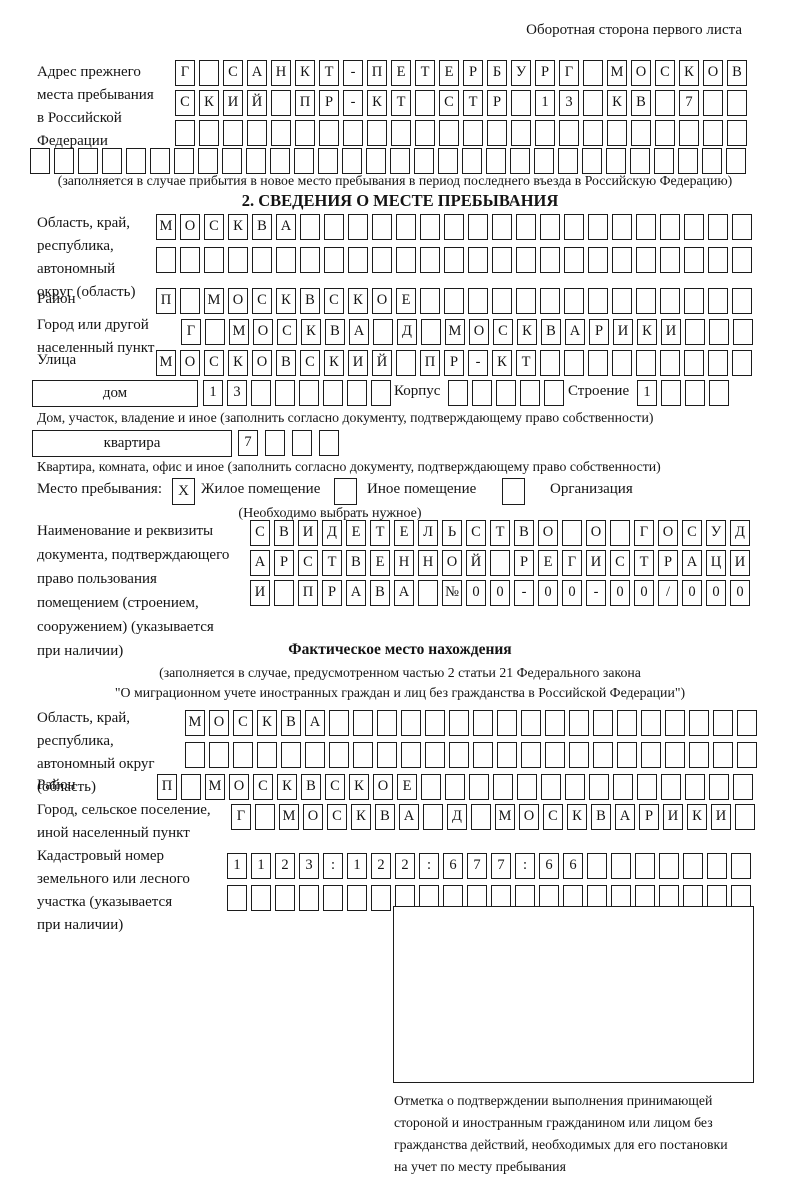 This screenshot has width=800, height=1180. What do you see at coordinates (668, 593) in the screenshot?
I see `char-box: /` at bounding box center [668, 593].